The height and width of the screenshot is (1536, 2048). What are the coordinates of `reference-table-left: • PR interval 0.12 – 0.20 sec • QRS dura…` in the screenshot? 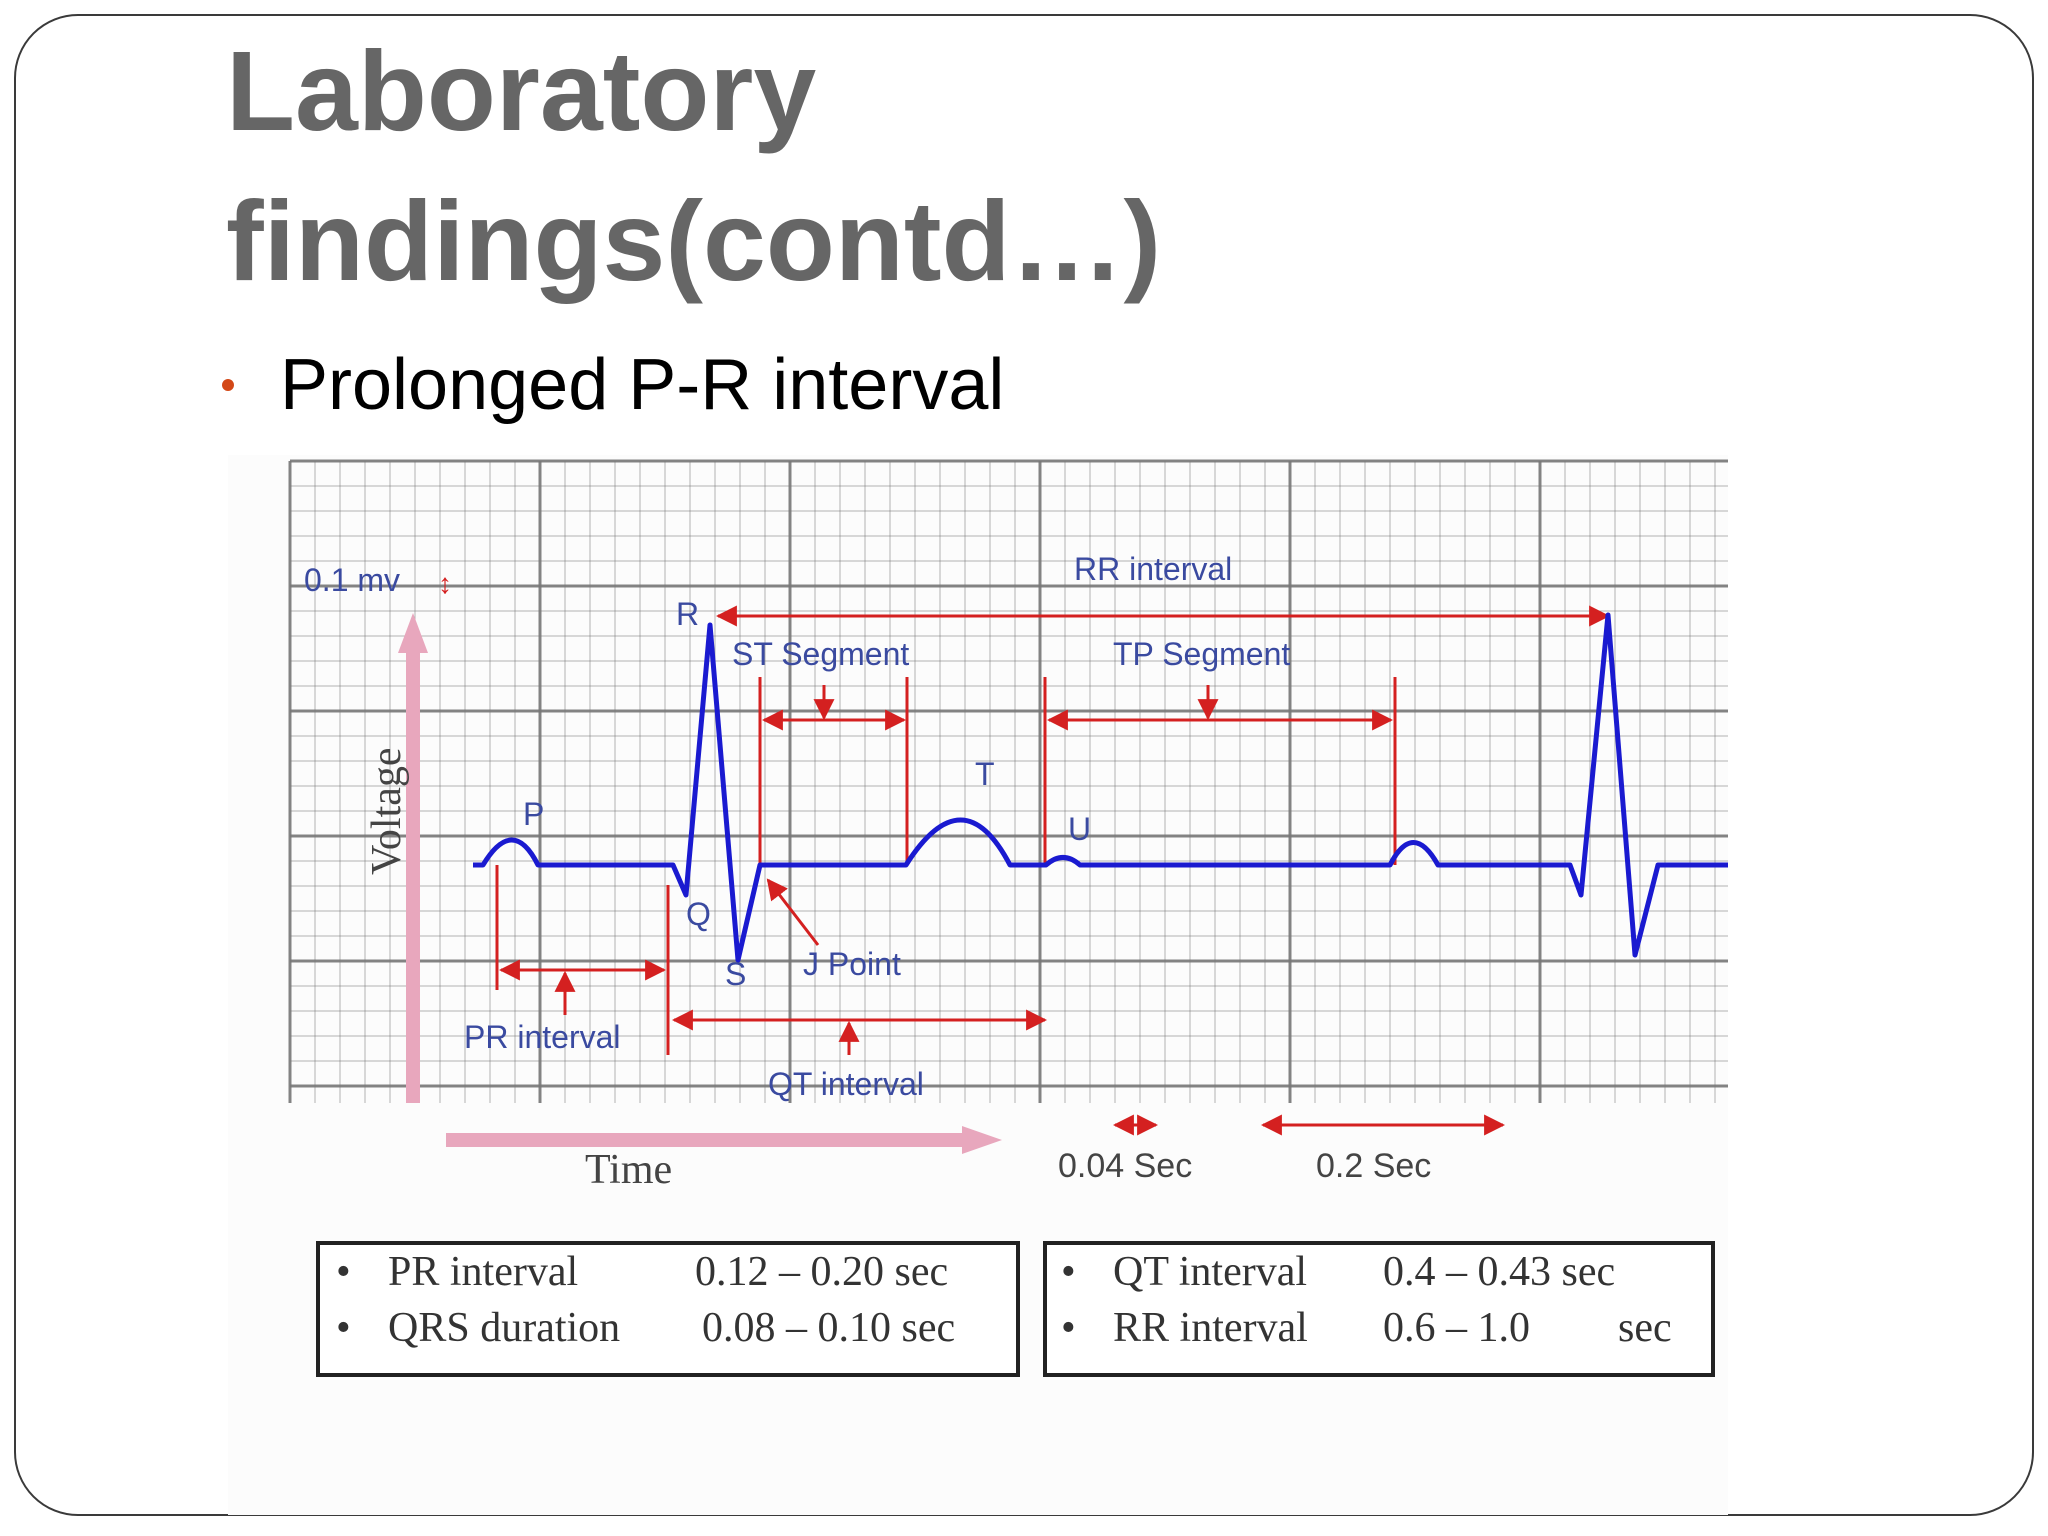 It's located at (668, 1309).